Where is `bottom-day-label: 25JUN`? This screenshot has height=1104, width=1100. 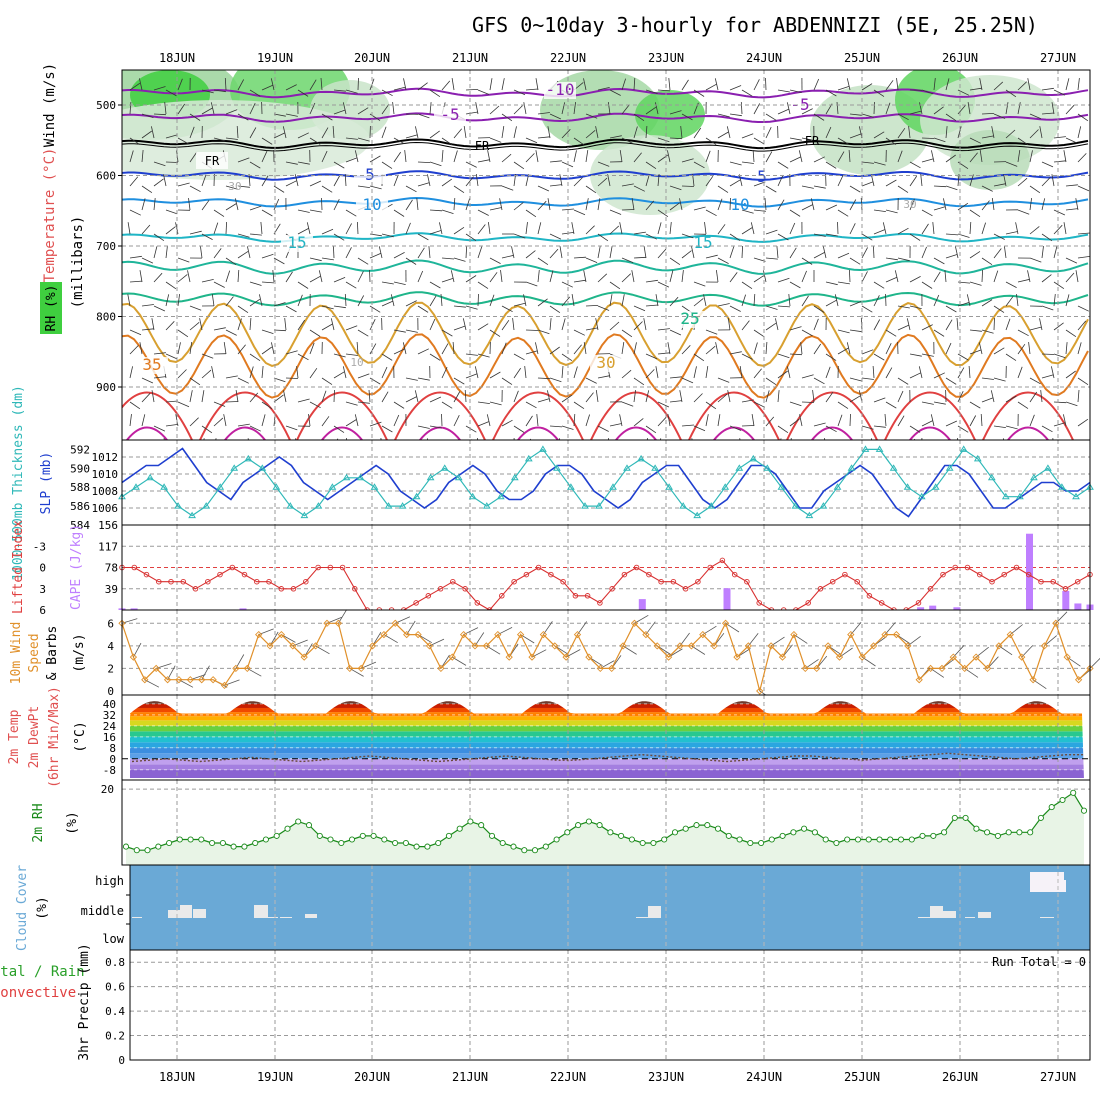
bottom-day-label: 25JUN is located at coordinates (862, 1077).